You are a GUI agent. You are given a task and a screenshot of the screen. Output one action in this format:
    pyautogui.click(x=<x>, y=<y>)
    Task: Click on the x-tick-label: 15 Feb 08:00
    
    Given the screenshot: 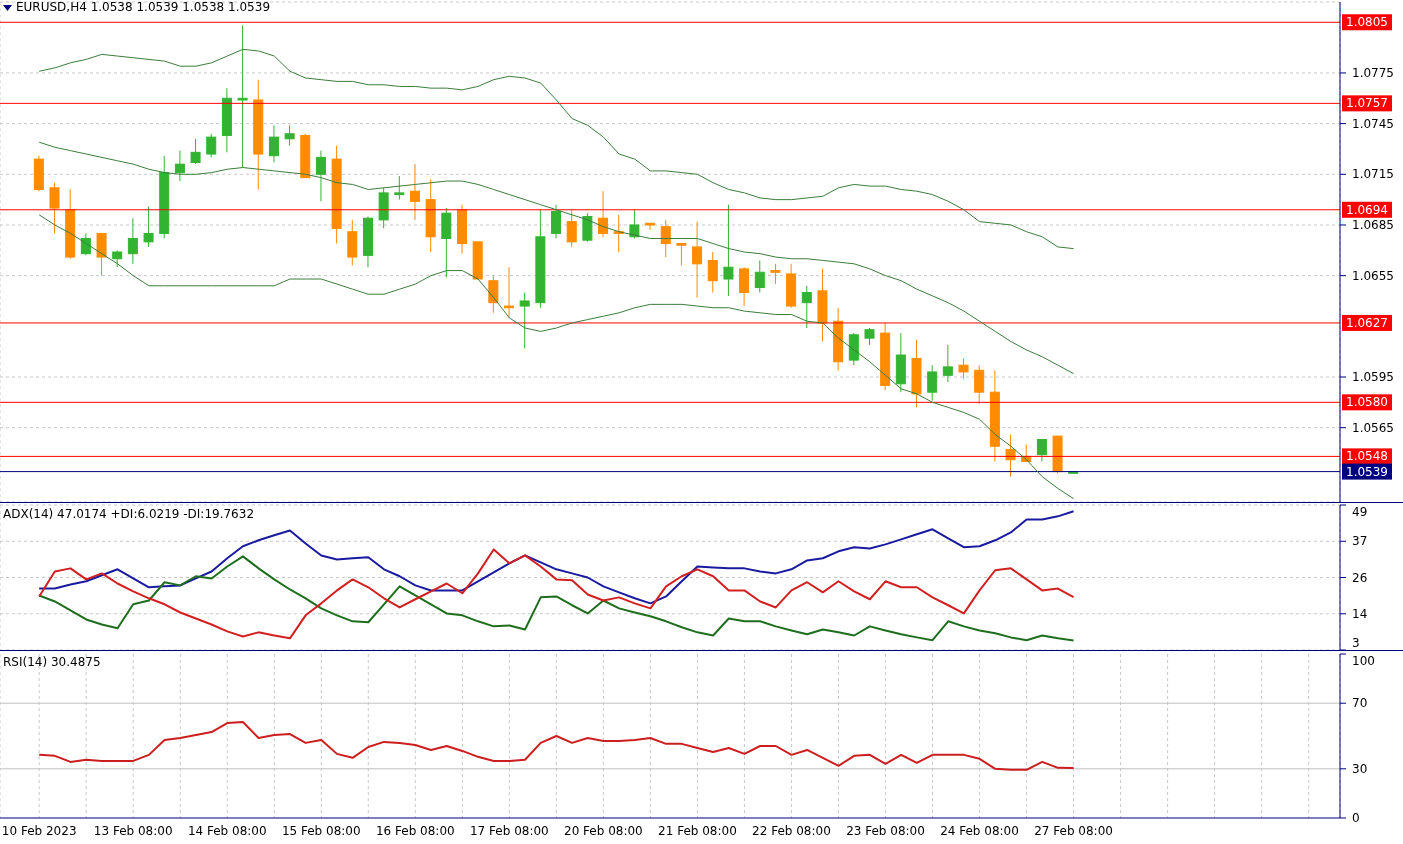 What is the action you would take?
    pyautogui.click(x=321, y=830)
    